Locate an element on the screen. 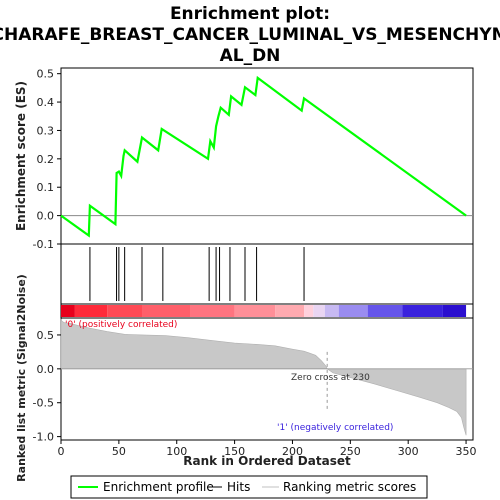  enrichment-y-tick-label: 0.0 is located at coordinates (46, 216).